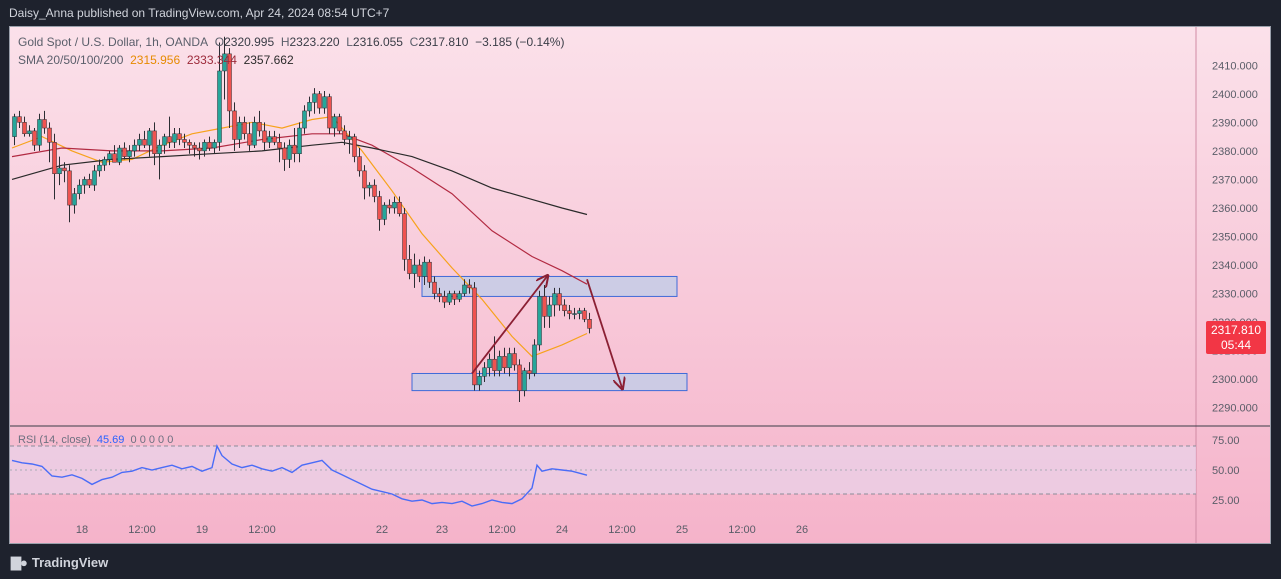 The height and width of the screenshot is (579, 1281). What do you see at coordinates (211, 60) in the screenshot?
I see `sma-50-value: 2333.344` at bounding box center [211, 60].